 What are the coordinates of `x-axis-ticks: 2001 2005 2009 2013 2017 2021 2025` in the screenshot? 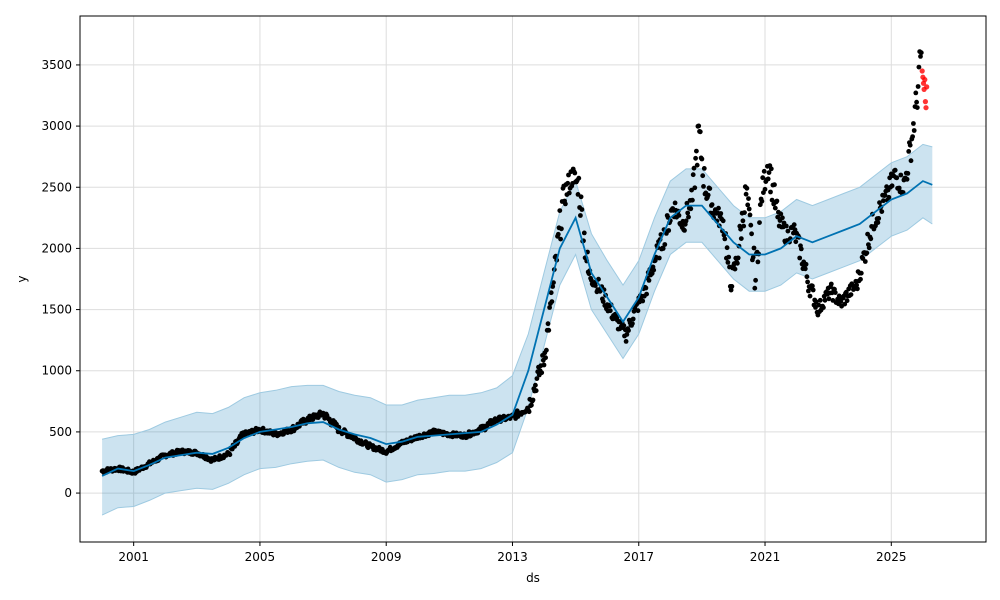 It's located at (512, 553).